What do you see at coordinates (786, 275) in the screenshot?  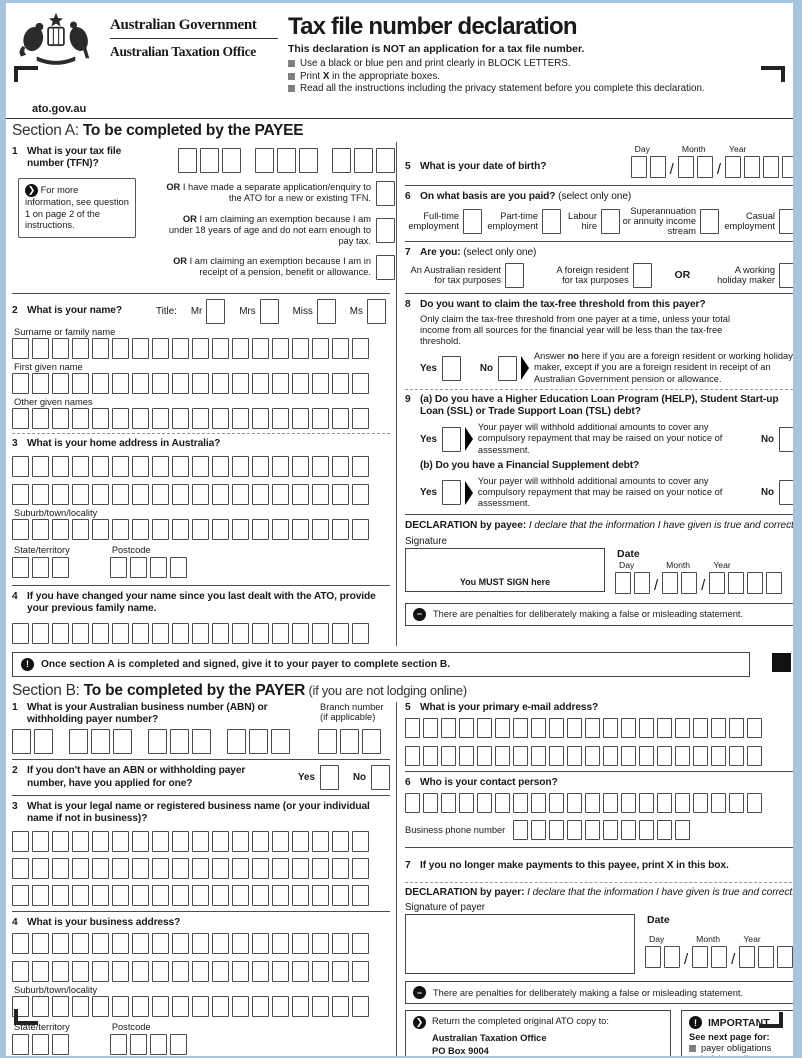 I see `residency-checkbox` at bounding box center [786, 275].